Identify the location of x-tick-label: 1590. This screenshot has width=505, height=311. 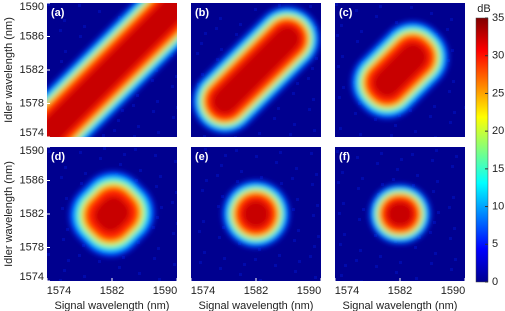
(453, 291).